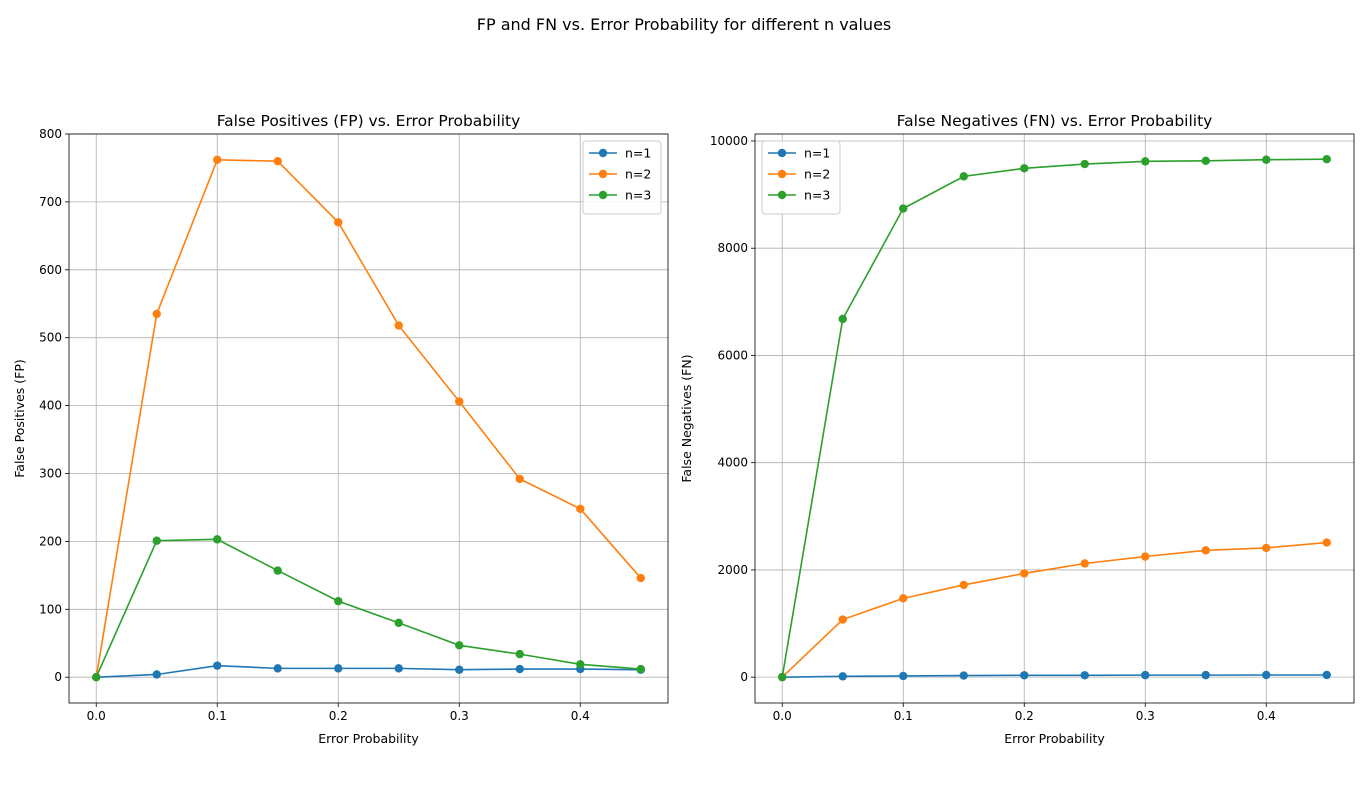 This screenshot has width=1368, height=804. Describe the element at coordinates (50, 609) in the screenshot. I see `y-tick-label: 100` at that location.